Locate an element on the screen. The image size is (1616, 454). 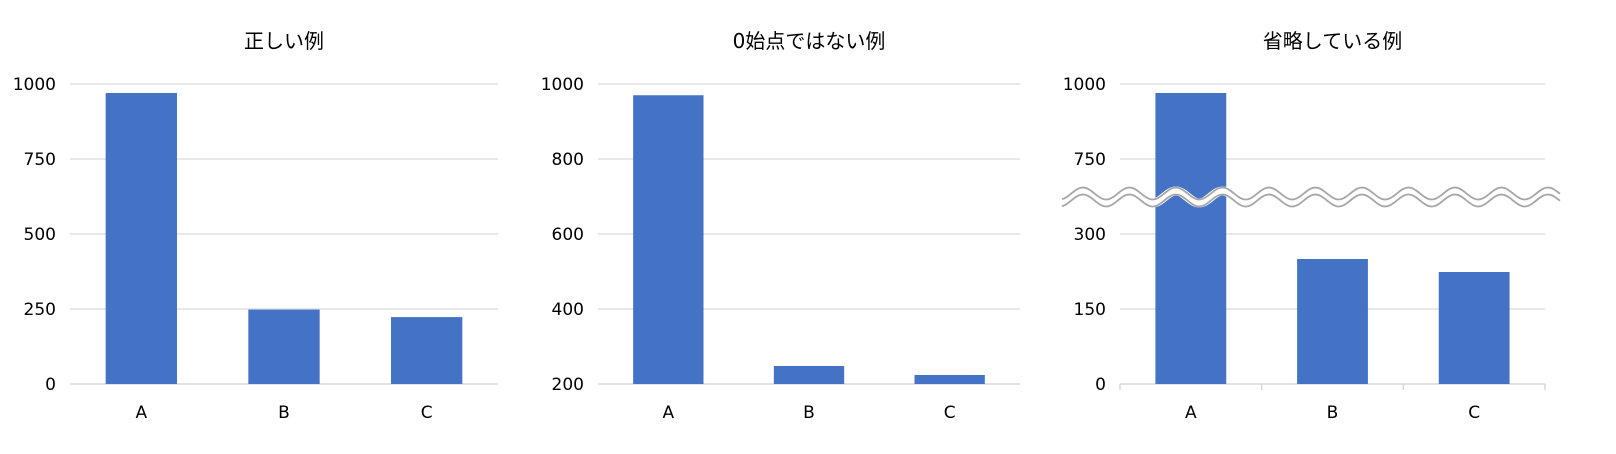
chart-title: 正しい例 is located at coordinates (284, 41).